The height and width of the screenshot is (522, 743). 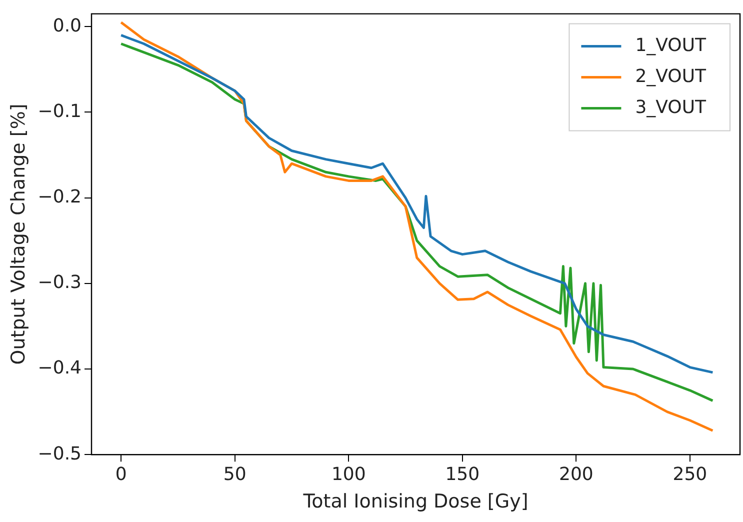 What do you see at coordinates (121, 475) in the screenshot?
I see `x-tick-label: 0` at bounding box center [121, 475].